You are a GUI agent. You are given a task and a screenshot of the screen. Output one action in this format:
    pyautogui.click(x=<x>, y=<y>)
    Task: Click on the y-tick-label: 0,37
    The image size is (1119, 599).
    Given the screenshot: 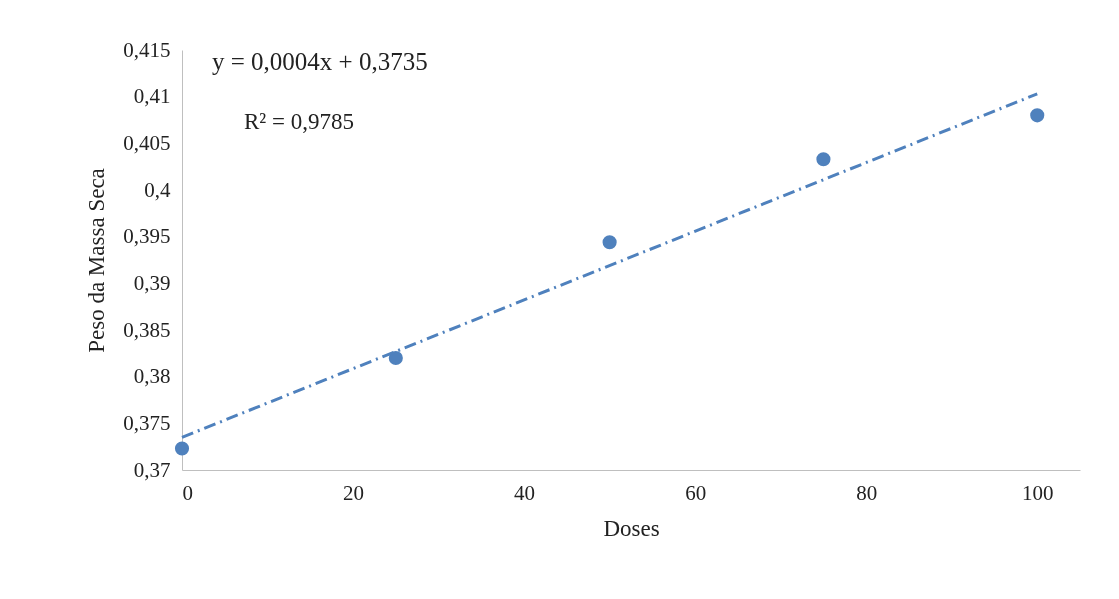 What is the action you would take?
    pyautogui.click(x=152, y=469)
    